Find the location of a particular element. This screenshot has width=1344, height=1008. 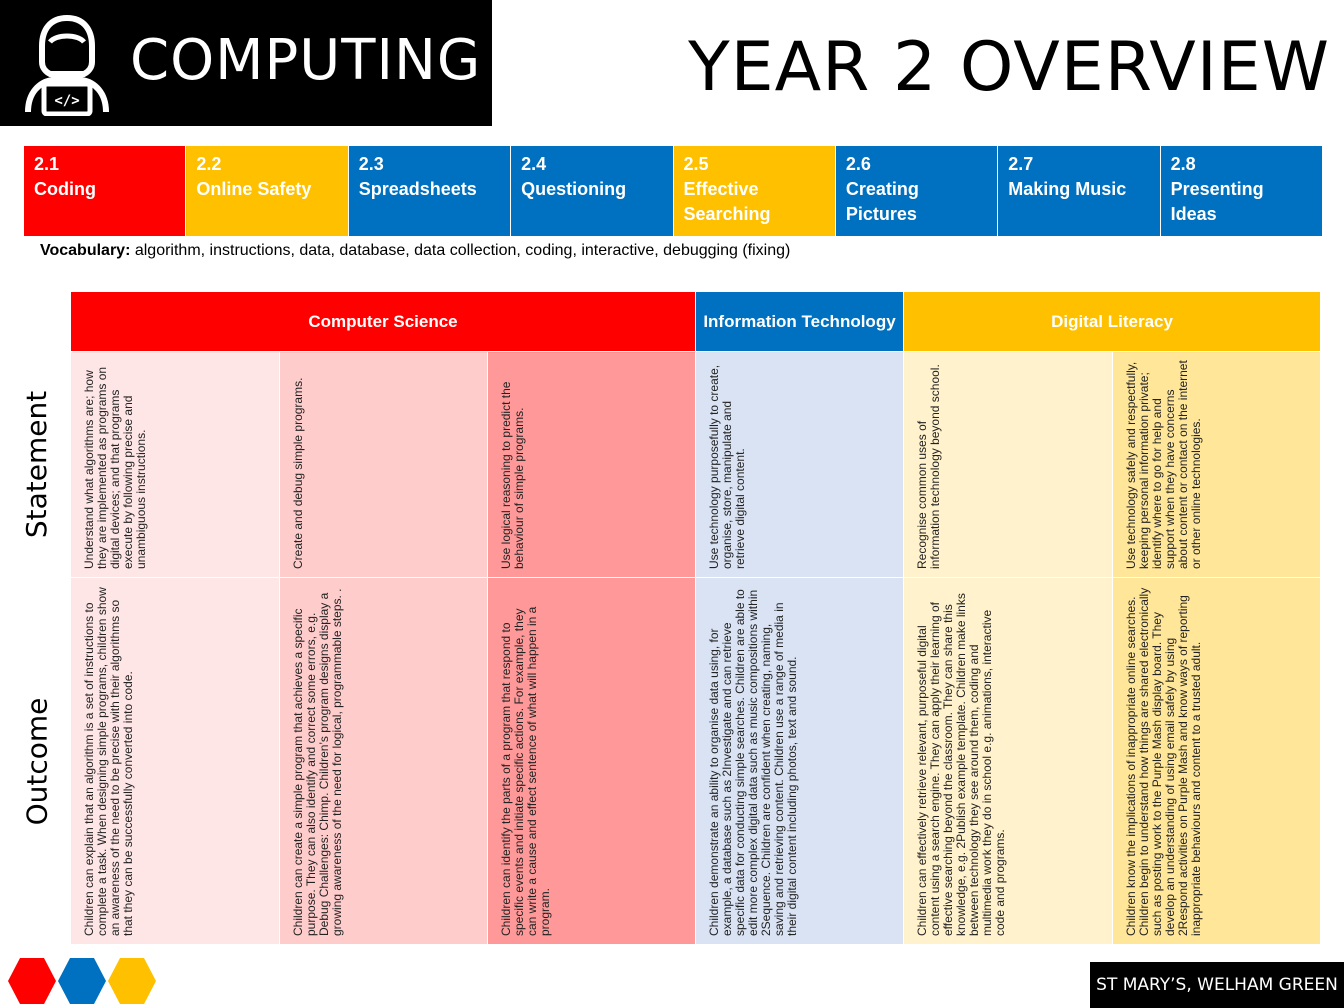

unit-name: Presenting Ideas is located at coordinates (1217, 201).